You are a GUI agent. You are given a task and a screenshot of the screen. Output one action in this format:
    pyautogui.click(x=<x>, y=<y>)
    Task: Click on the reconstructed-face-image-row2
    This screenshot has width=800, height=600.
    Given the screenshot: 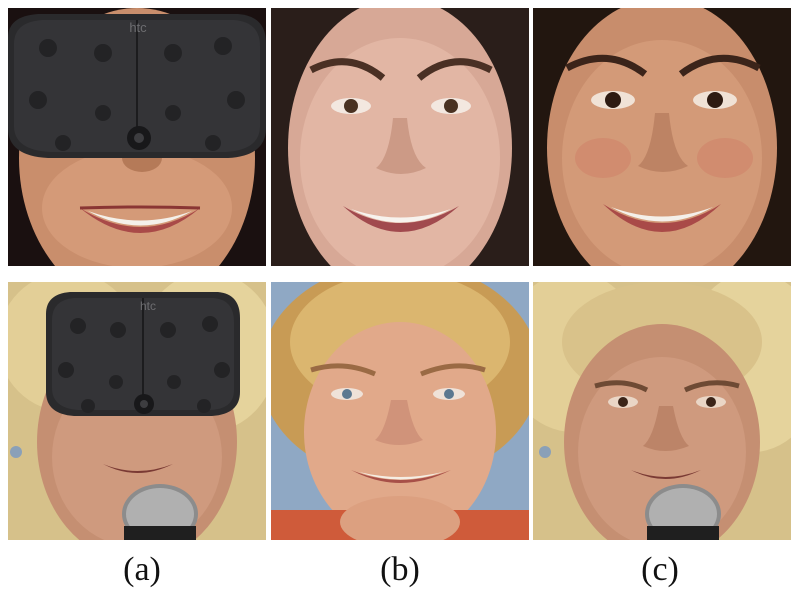 What is the action you would take?
    pyautogui.click(x=662, y=411)
    